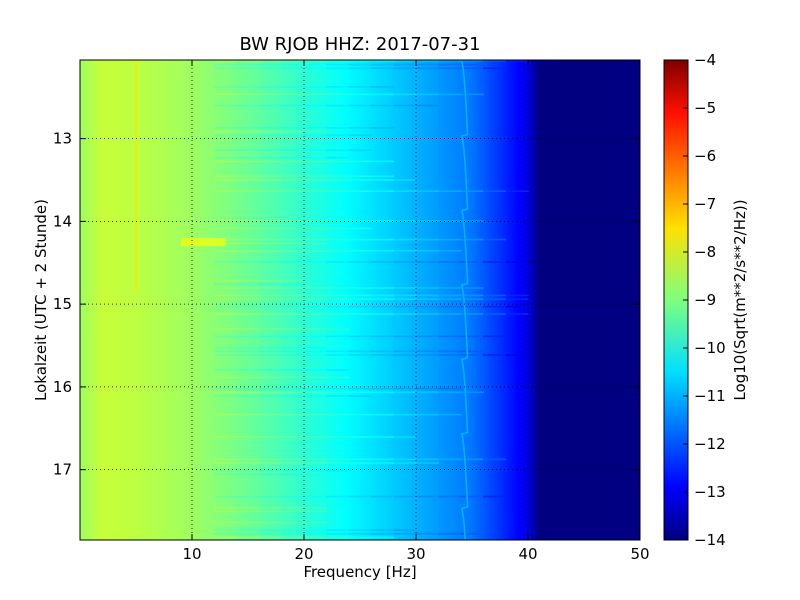 The width and height of the screenshot is (800, 600). Describe the element at coordinates (710, 444) in the screenshot. I see `colorbar-tick-label: −12` at that location.